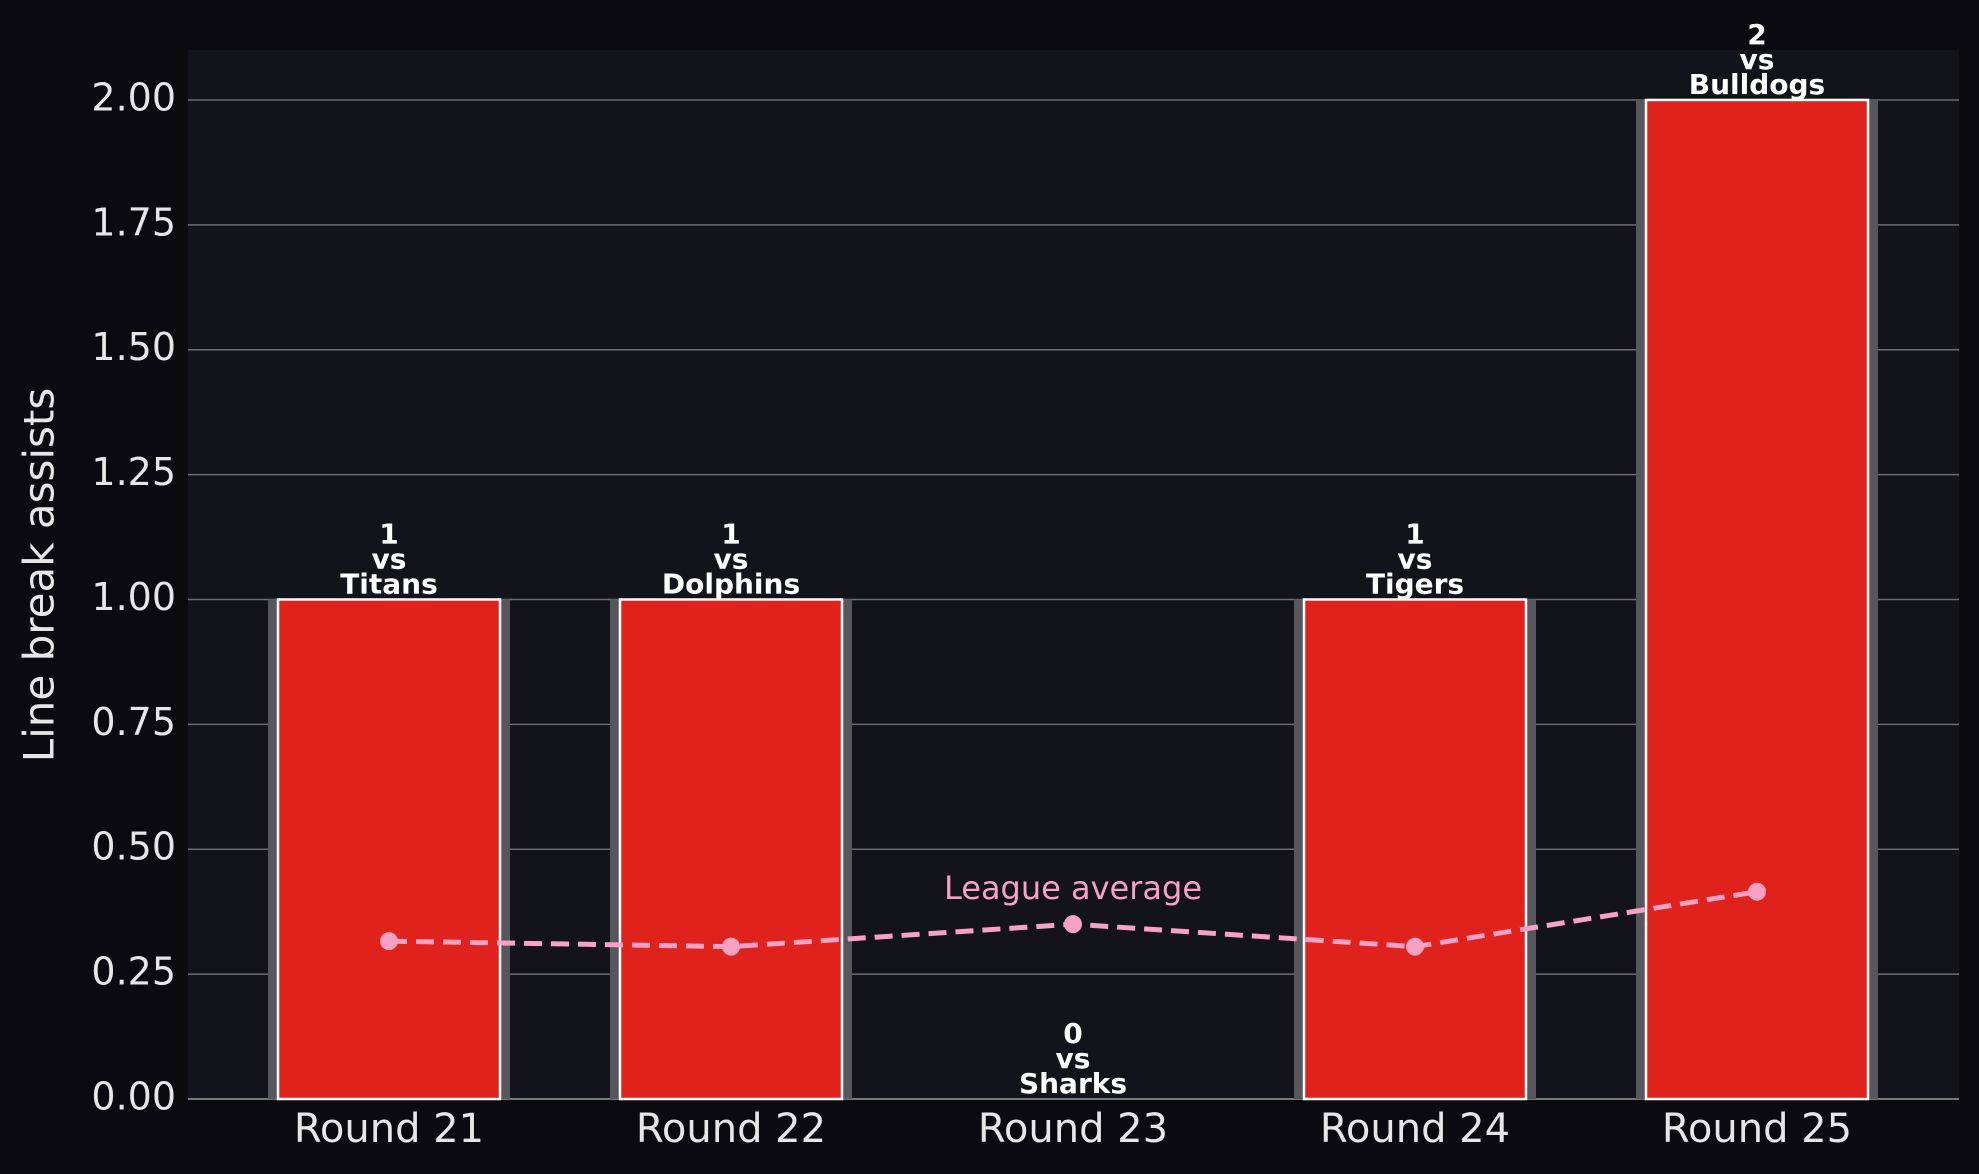 The height and width of the screenshot is (1174, 1979). What do you see at coordinates (1757, 84) in the screenshot?
I see `data-label-opponent: Bulldogs` at bounding box center [1757, 84].